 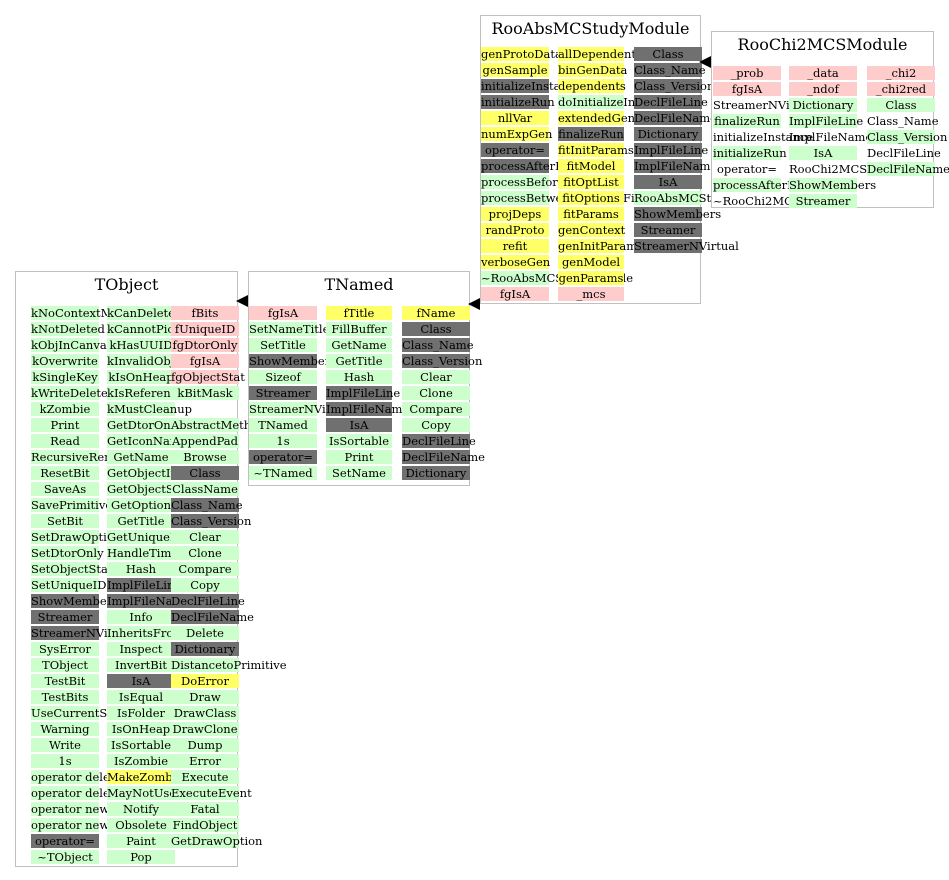 What do you see at coordinates (436, 313) in the screenshot?
I see `member-cell: fName` at bounding box center [436, 313].